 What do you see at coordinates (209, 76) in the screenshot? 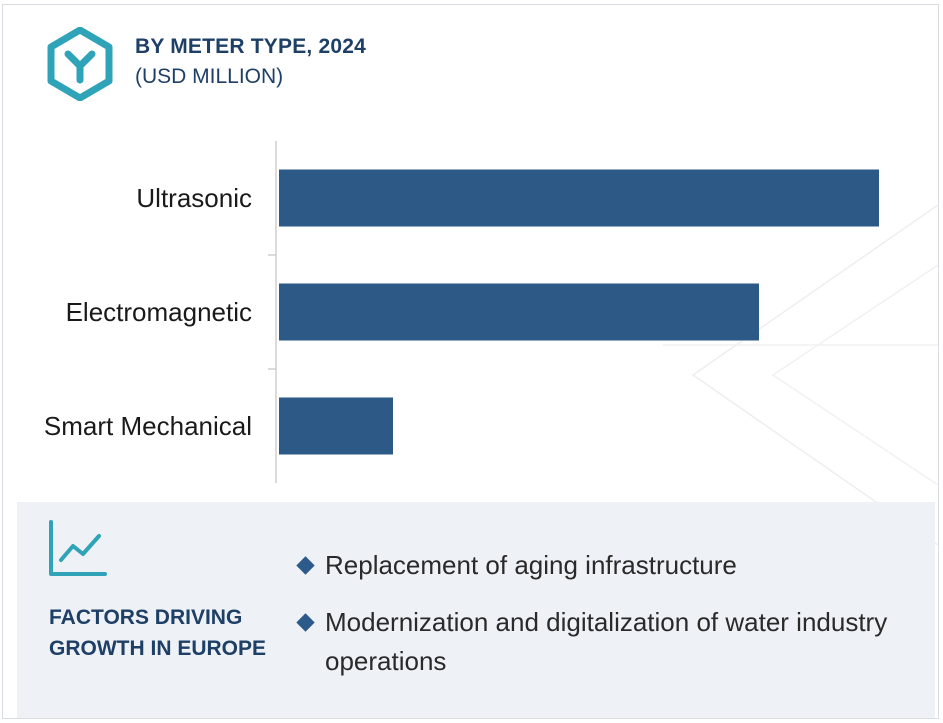
I see `chart-subtitle: (USD MILLION)` at bounding box center [209, 76].